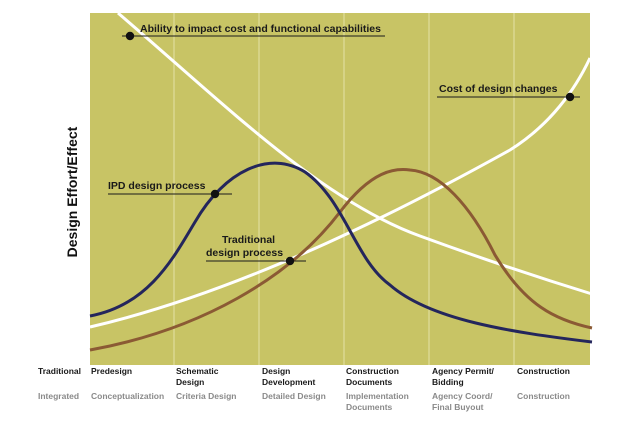  I want to click on traditional-phase-1-line-1: Design, so click(190, 382).